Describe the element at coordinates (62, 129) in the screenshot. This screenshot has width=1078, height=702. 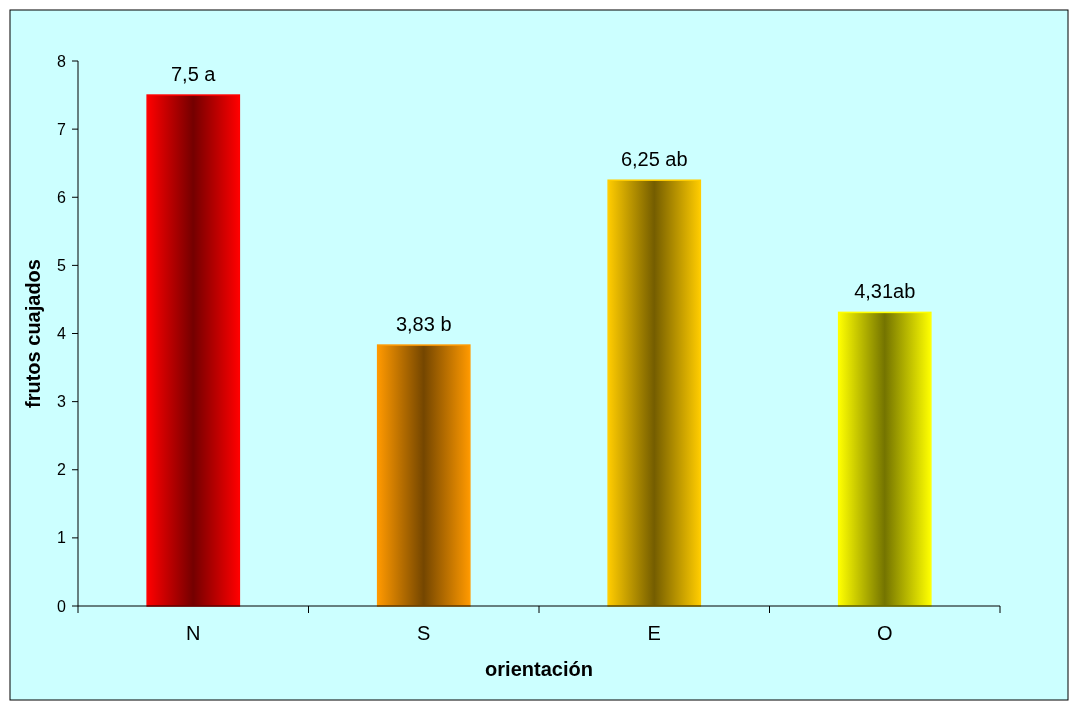
I see `y-tick-label: 7` at that location.